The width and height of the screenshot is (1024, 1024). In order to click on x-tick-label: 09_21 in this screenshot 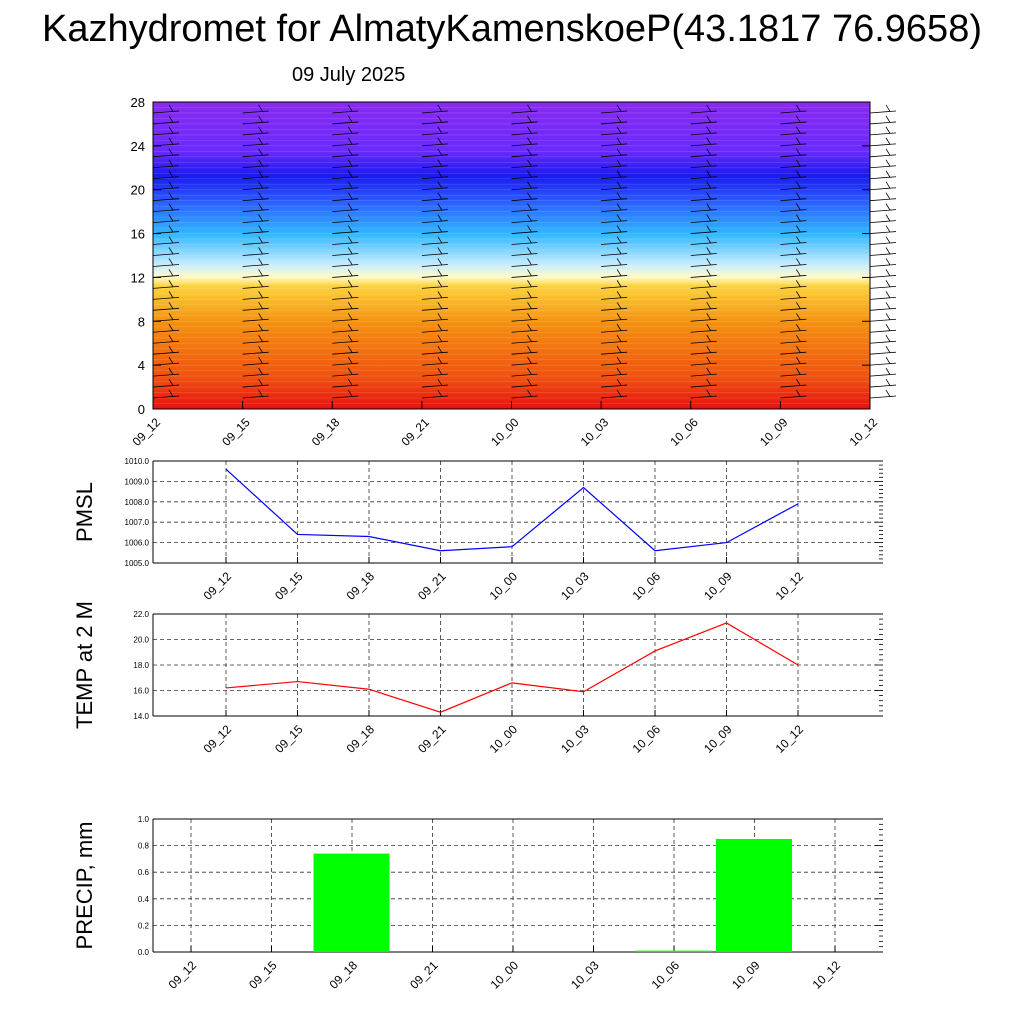, I will do `click(432, 586)`.